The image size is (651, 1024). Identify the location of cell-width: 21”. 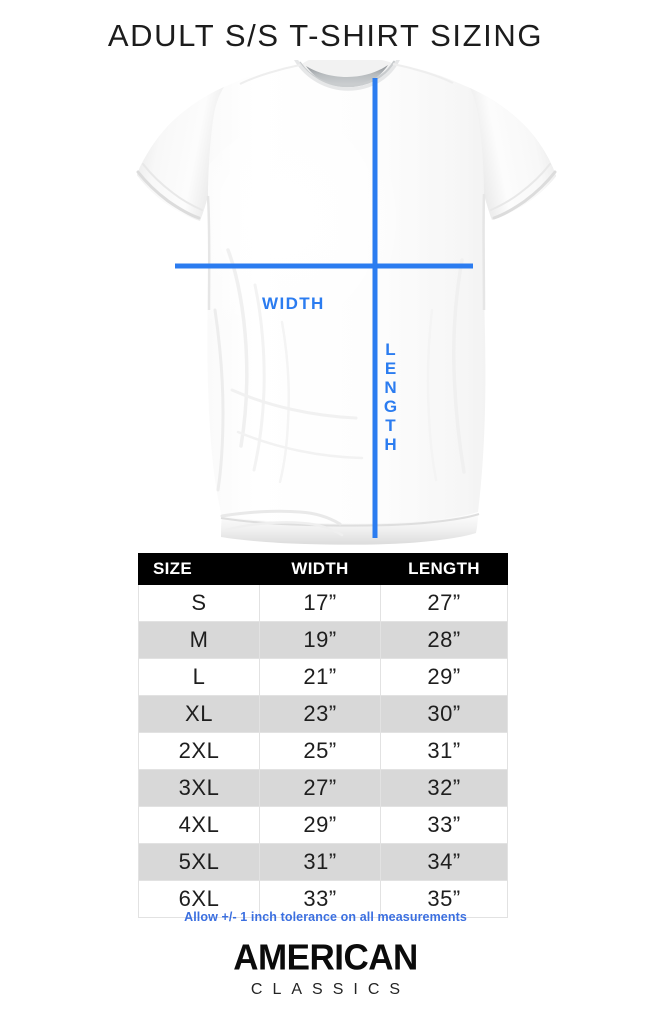
(320, 677).